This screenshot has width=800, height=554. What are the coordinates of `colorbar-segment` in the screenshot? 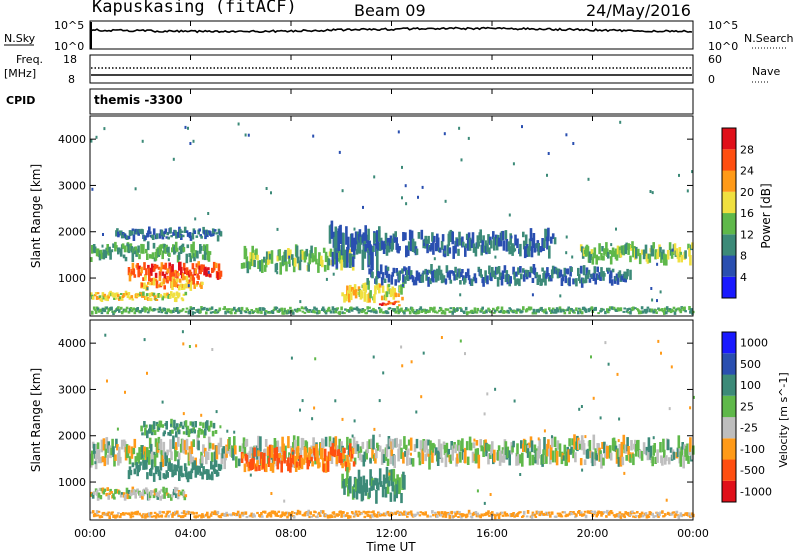 It's located at (729, 364).